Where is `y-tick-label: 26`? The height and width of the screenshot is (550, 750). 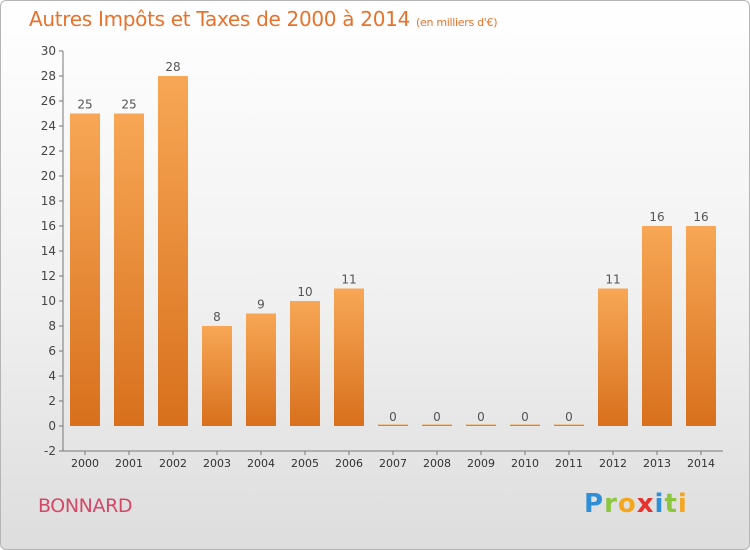
y-tick-label: 26 is located at coordinates (48, 101).